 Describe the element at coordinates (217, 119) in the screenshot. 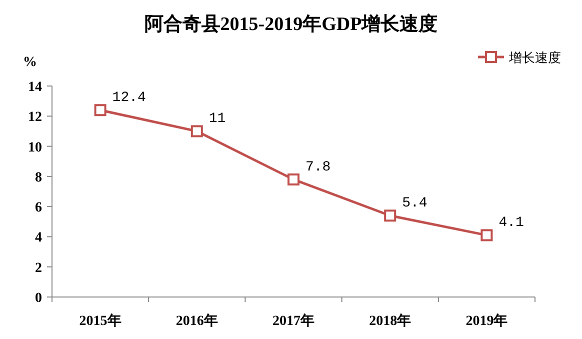

I see `data-label: 11` at that location.